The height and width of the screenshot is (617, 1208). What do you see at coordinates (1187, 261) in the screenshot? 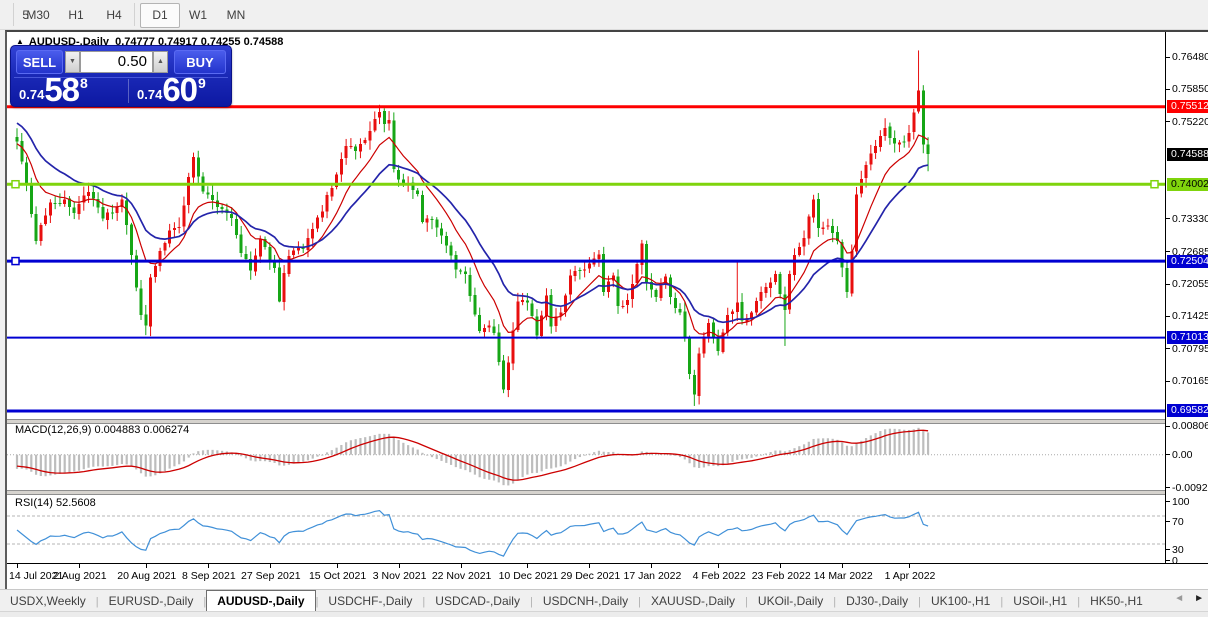
I see `price-level-badge: 0.72504` at bounding box center [1187, 261].